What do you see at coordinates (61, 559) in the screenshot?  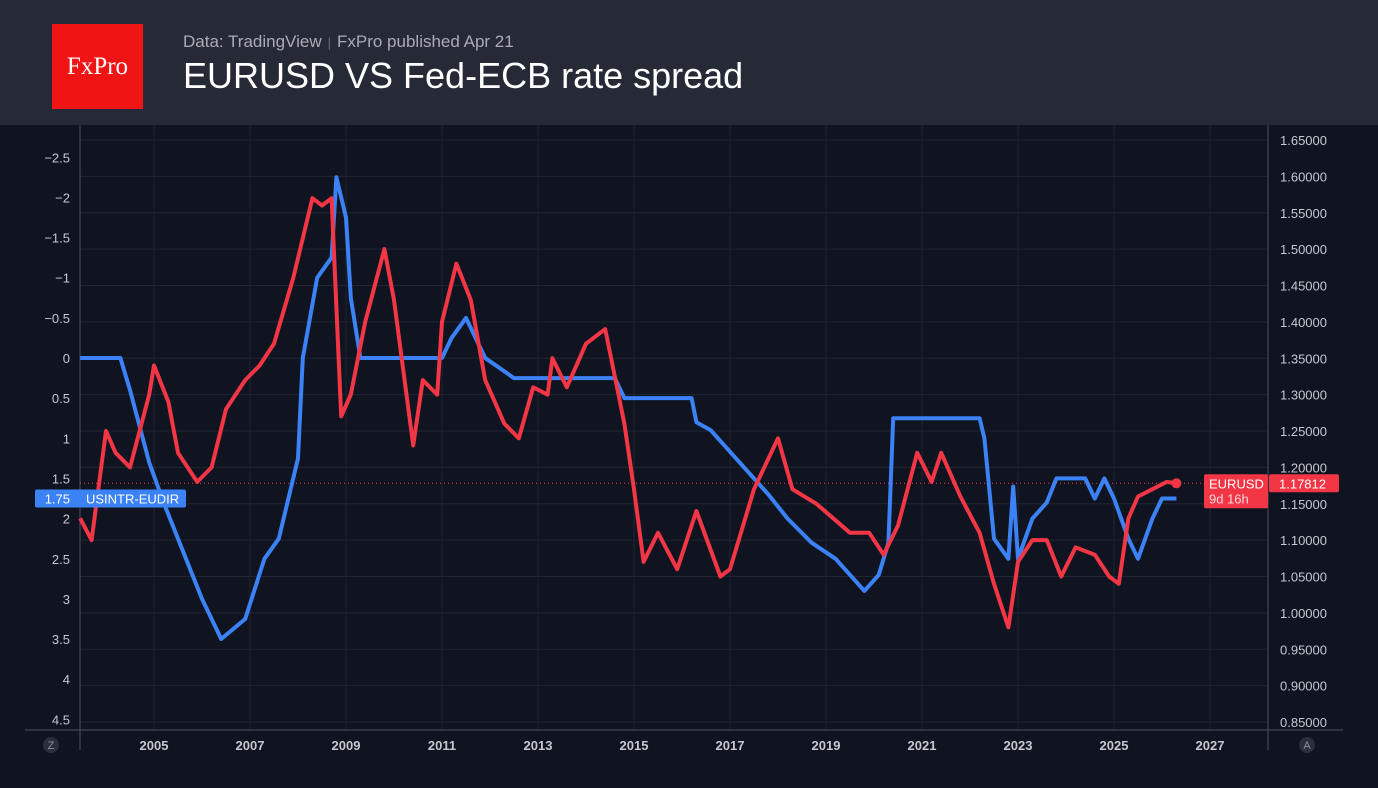 I see `left-axis-tick: 2.5` at bounding box center [61, 559].